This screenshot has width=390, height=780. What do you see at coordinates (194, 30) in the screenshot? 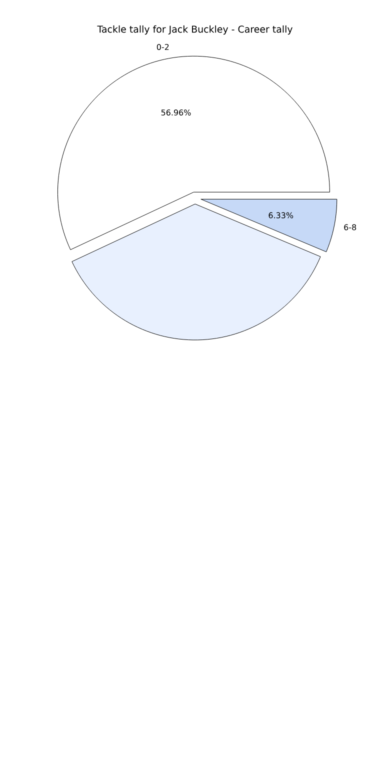
I see `chart-title: Tackle tally for Jack Buckley - Career tally` at bounding box center [194, 30].